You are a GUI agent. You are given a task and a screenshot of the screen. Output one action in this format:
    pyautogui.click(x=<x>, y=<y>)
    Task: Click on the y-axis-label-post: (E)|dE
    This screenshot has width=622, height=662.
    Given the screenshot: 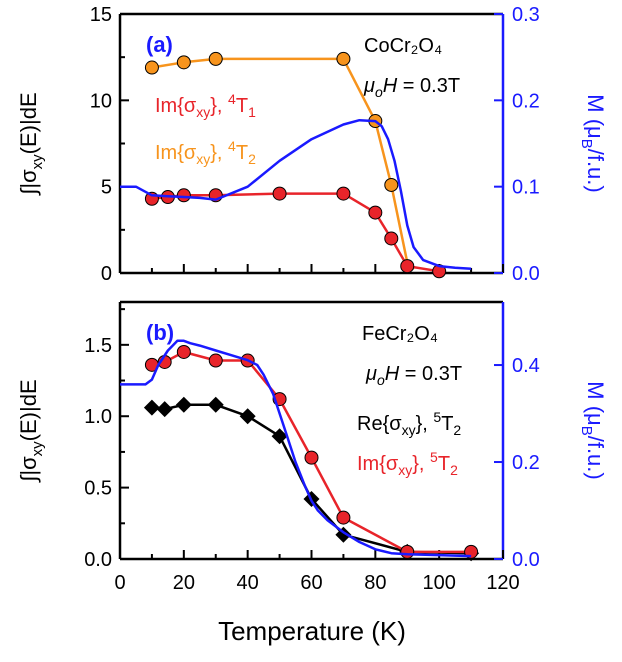 What is the action you would take?
    pyautogui.click(x=28, y=123)
    